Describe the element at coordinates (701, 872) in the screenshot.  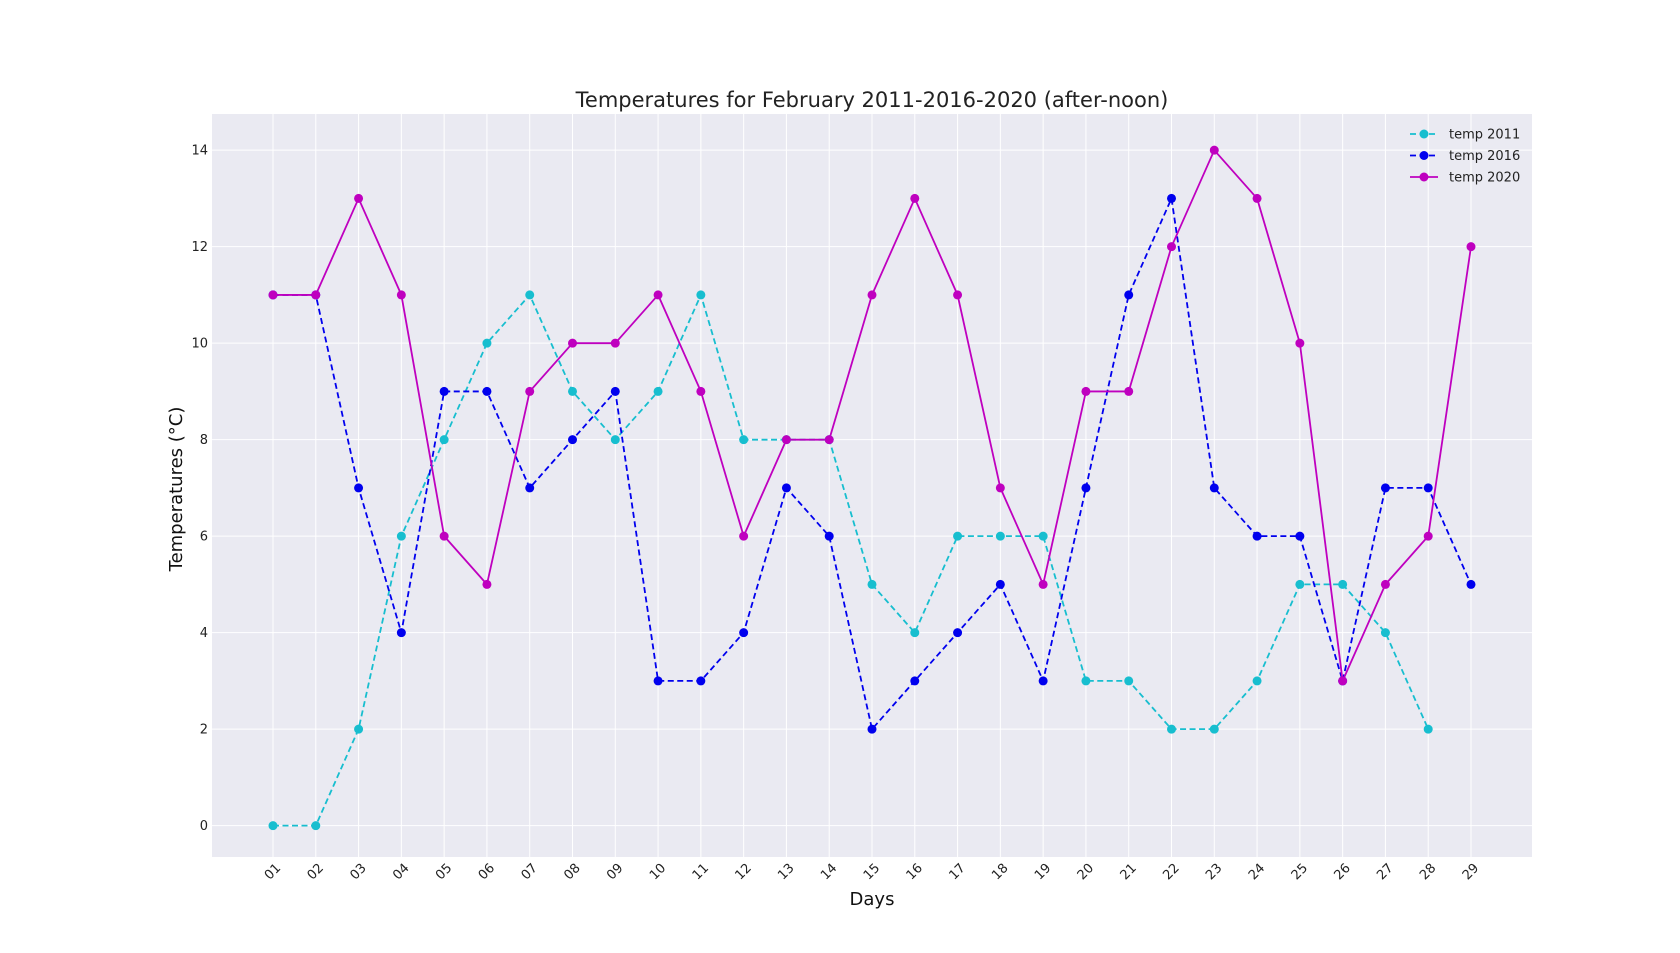
I see `x-tick-label: 11` at that location.